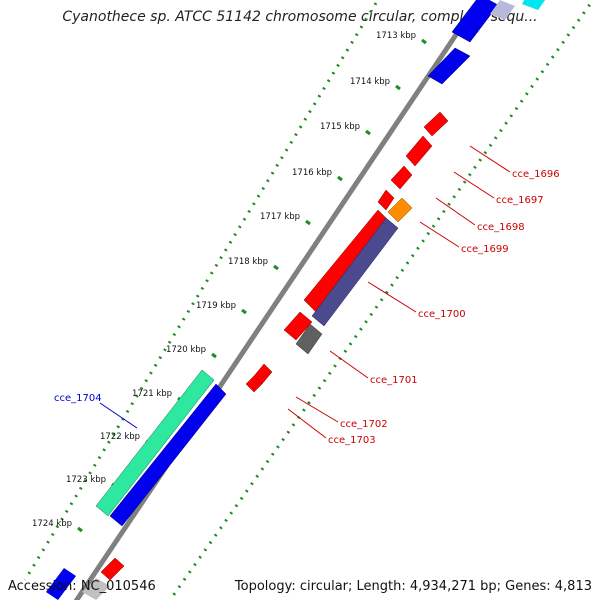  I want to click on gene-blue-bottom, so click(61, 584).